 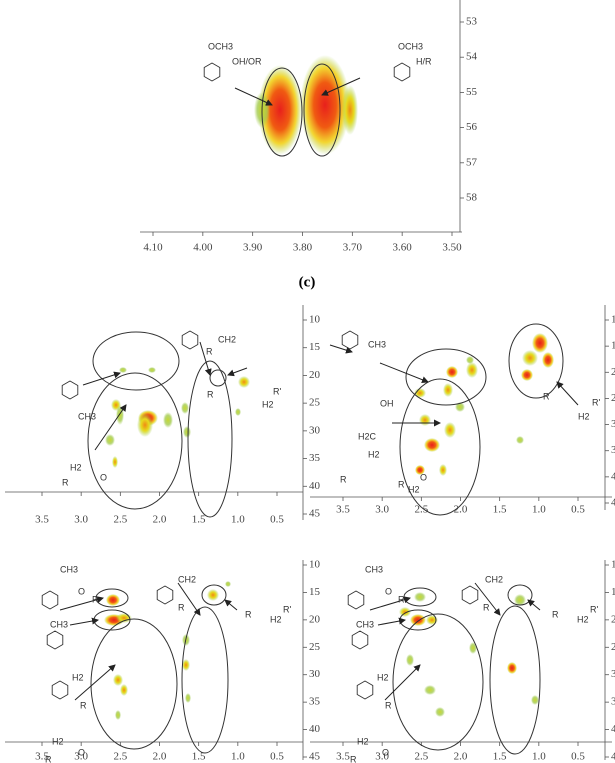 What do you see at coordinates (387, 403) in the screenshot?
I see `structure-label: OH` at bounding box center [387, 403].